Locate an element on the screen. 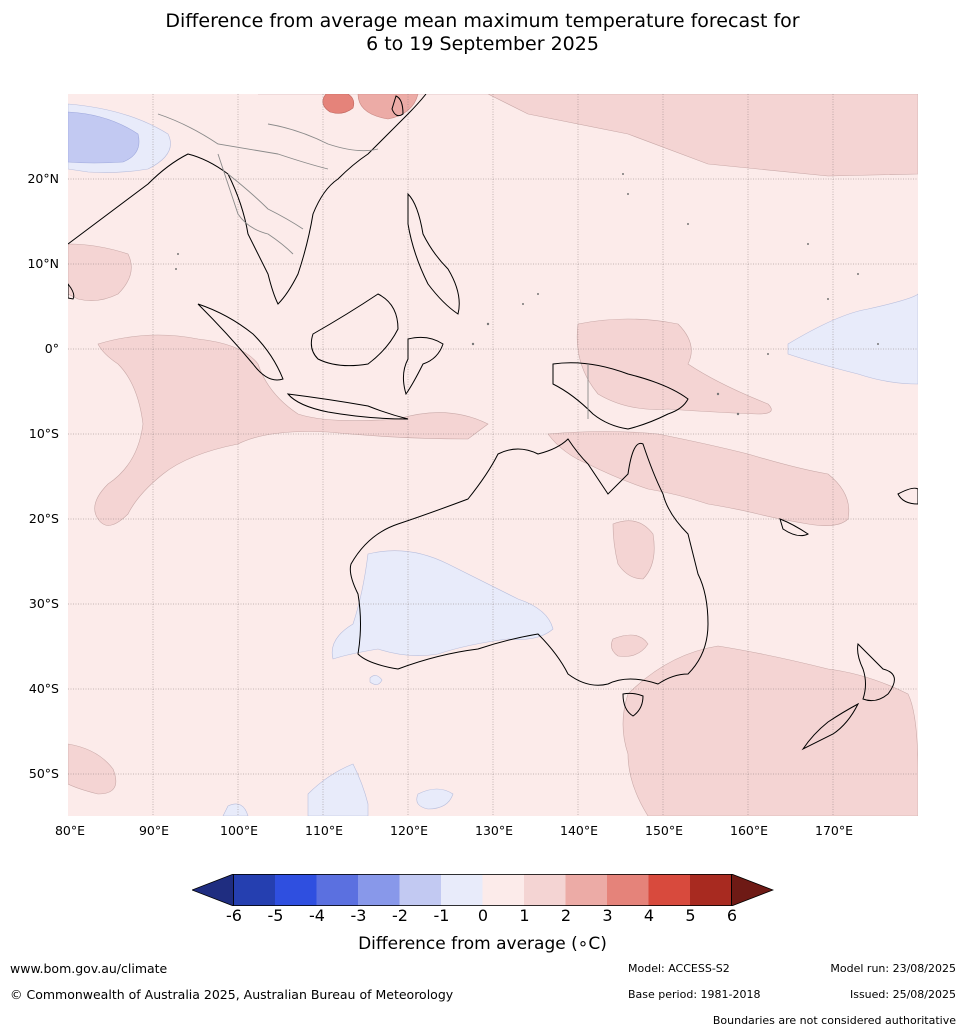  borneo-coastline is located at coordinates (354, 330).